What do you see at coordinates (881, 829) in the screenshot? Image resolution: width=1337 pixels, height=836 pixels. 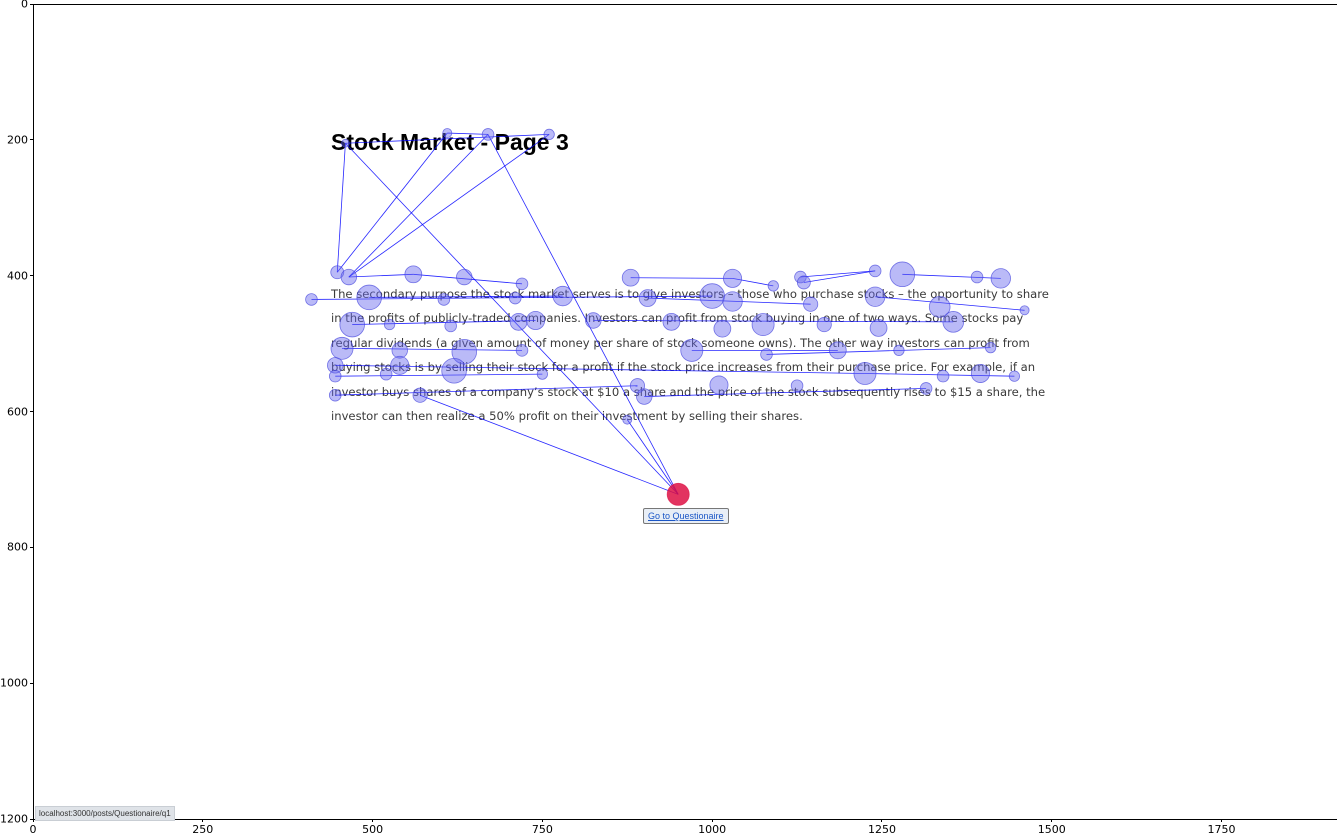 I see `x-tick-label: 1250` at bounding box center [881, 829].